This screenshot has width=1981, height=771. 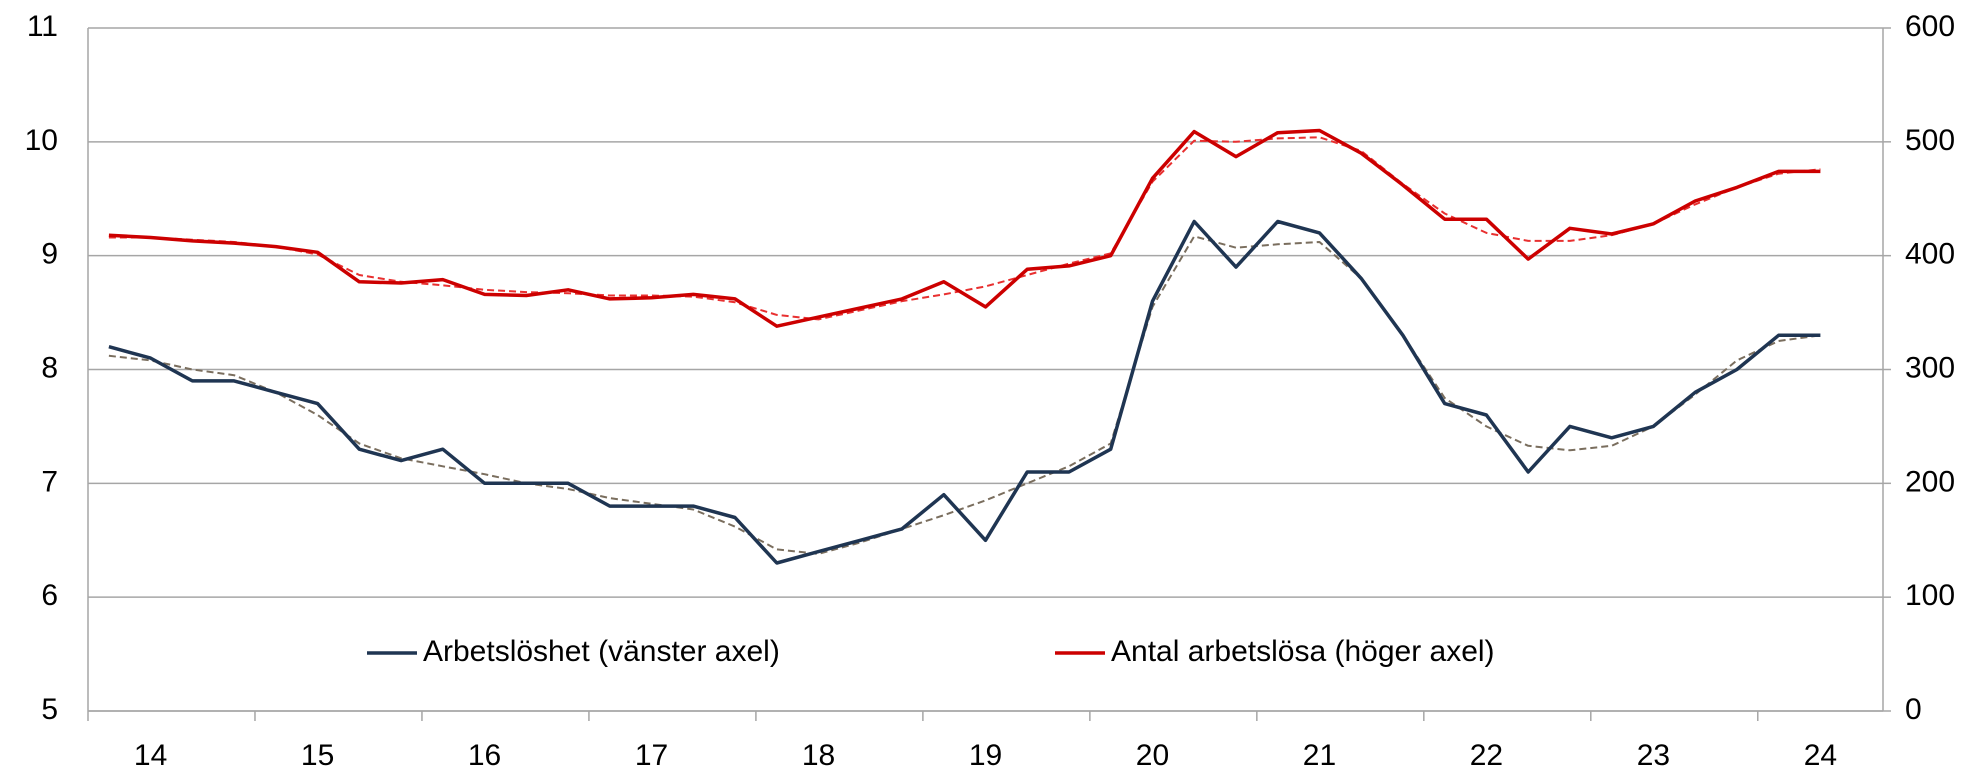 I want to click on y2-tick-label: 0, so click(x=1913, y=709).